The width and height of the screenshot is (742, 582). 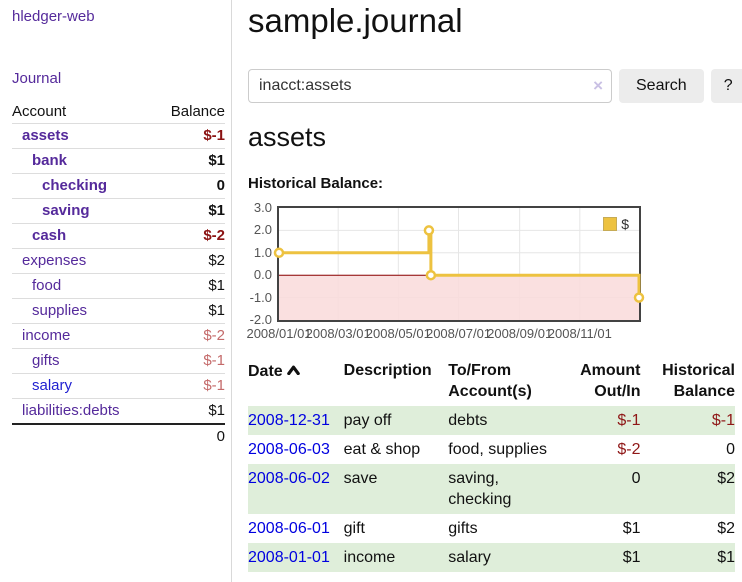 What do you see at coordinates (629, 449) in the screenshot?
I see `transaction-amount: $-2` at bounding box center [629, 449].